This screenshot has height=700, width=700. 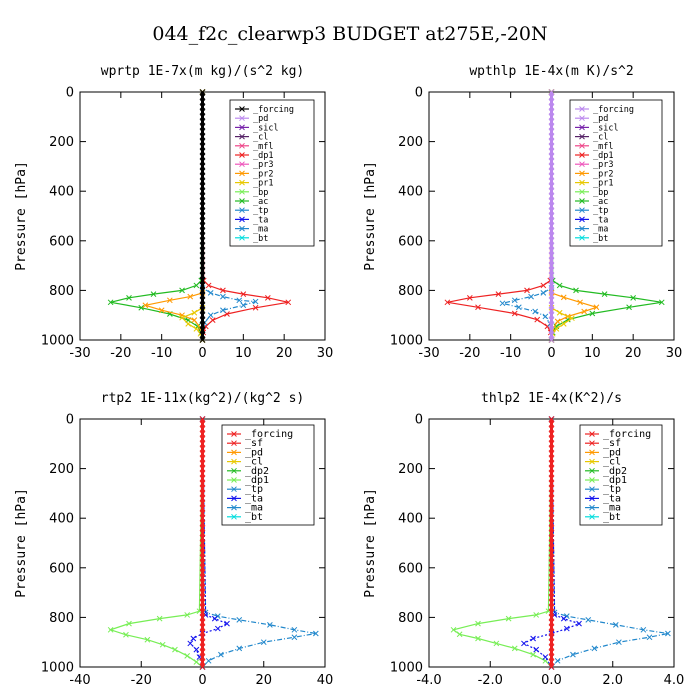 What do you see at coordinates (613, 110) in the screenshot?
I see `legend-entry: _forcing` at bounding box center [613, 110].